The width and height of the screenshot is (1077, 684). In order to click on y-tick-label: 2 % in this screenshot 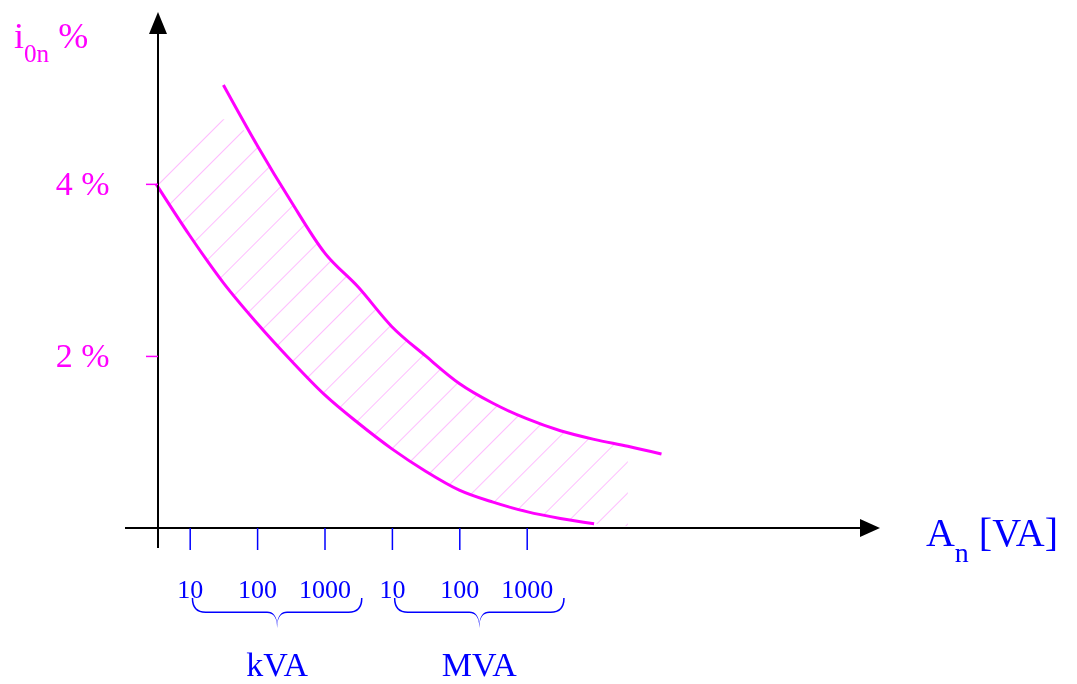, I will do `click(82, 356)`.